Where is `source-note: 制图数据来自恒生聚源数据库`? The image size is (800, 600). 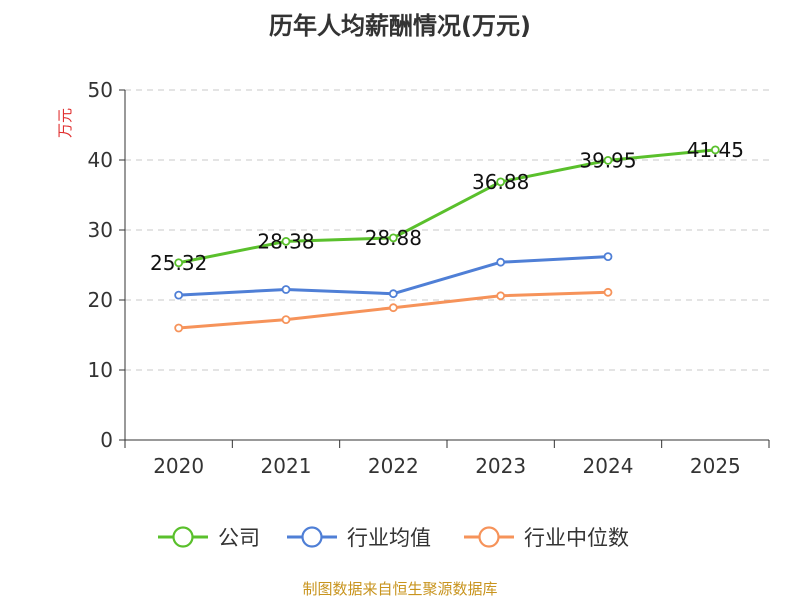
source-note: 制图数据来自恒生聚源数据库 is located at coordinates (399, 589).